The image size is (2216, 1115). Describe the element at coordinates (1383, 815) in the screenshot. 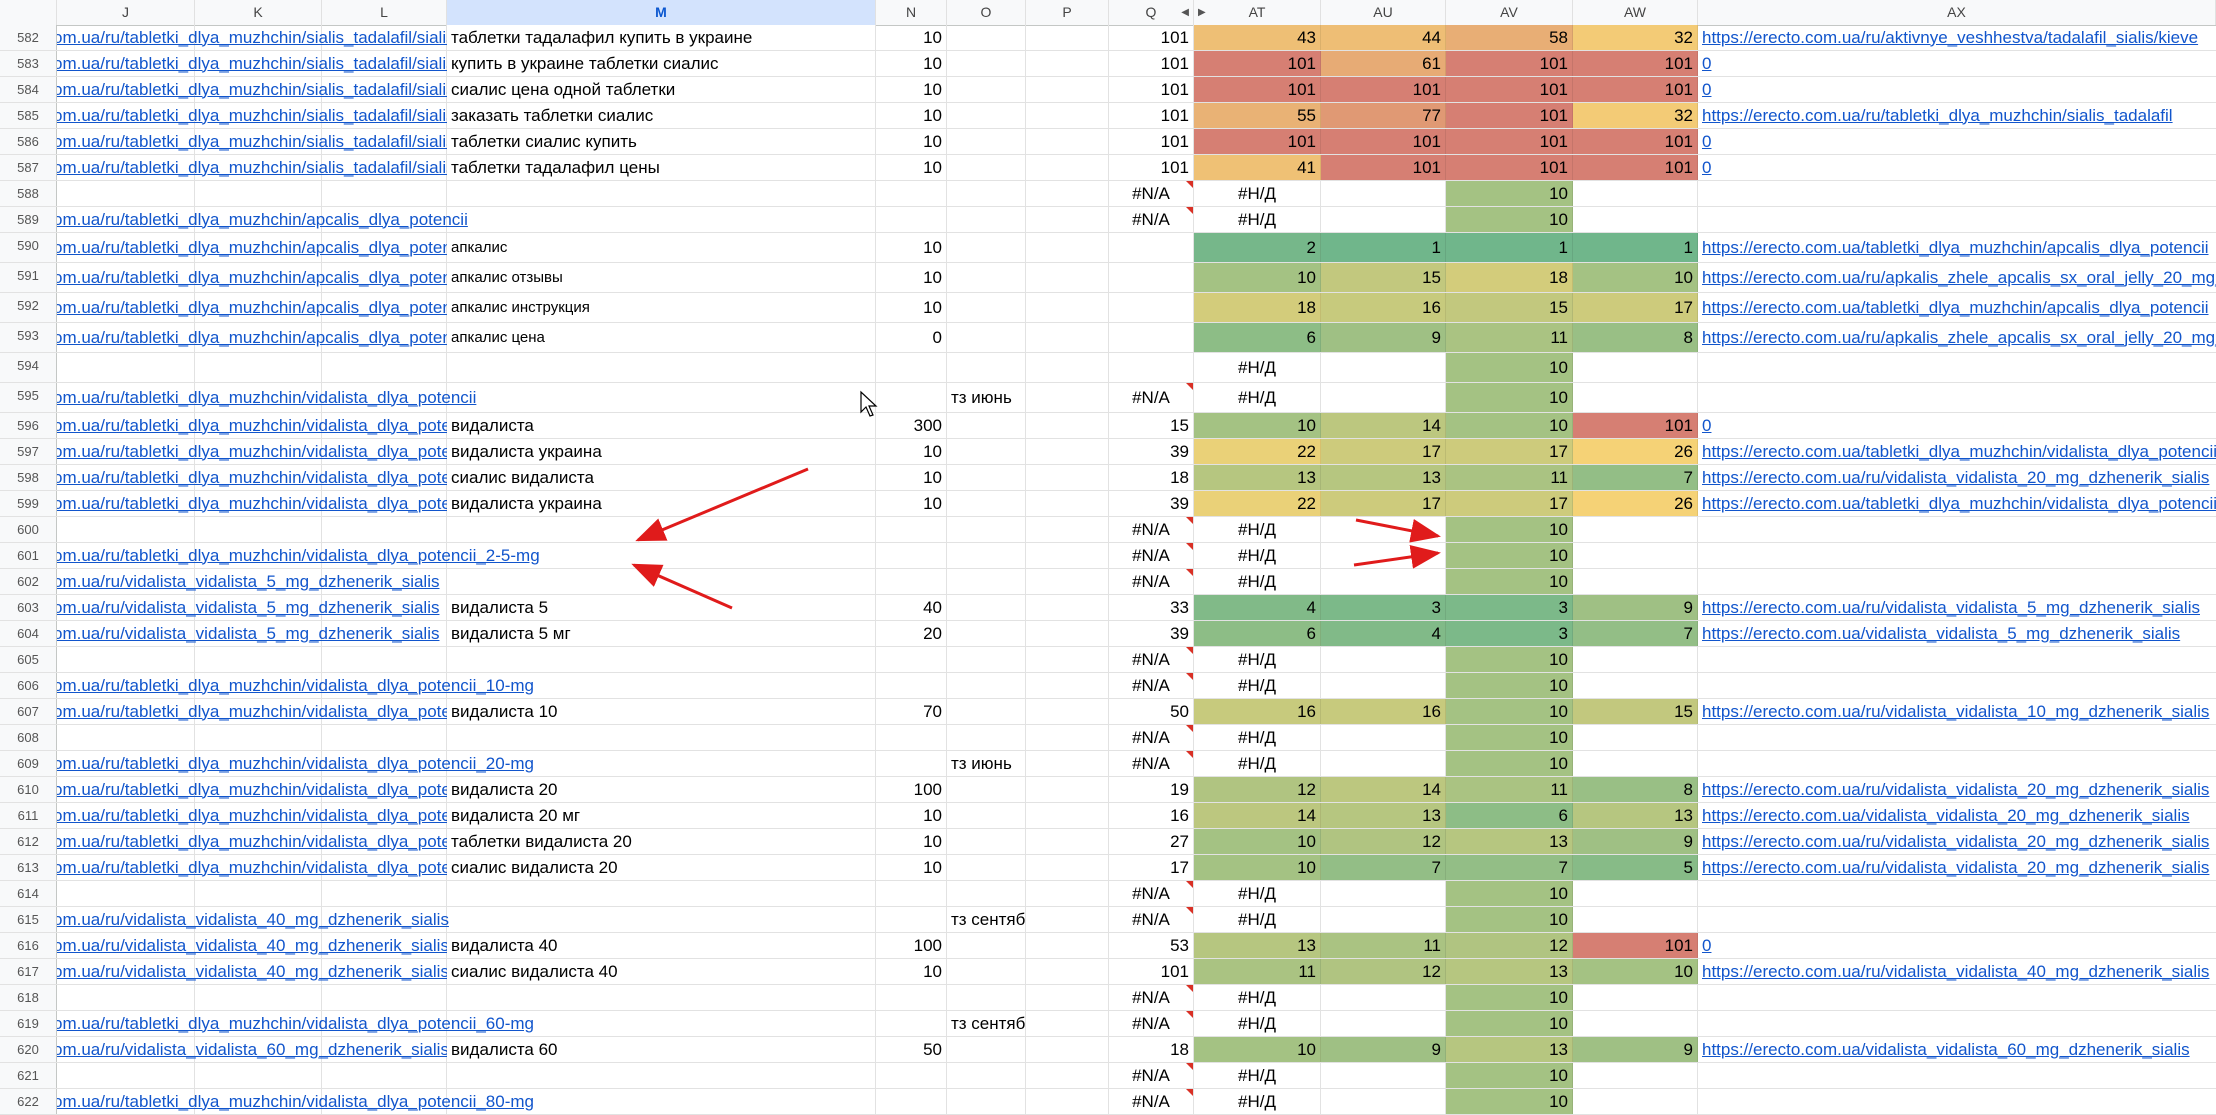

I see `position-au-cell: 13` at that location.